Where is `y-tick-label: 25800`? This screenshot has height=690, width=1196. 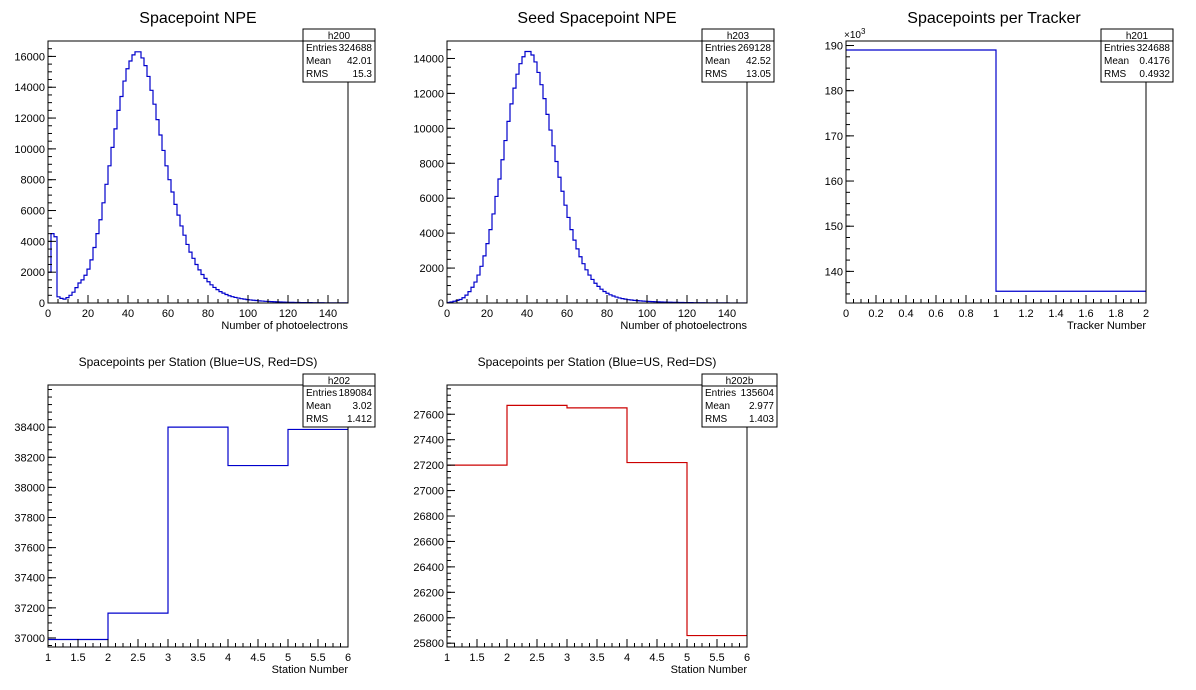
y-tick-label: 25800 is located at coordinates (428, 644).